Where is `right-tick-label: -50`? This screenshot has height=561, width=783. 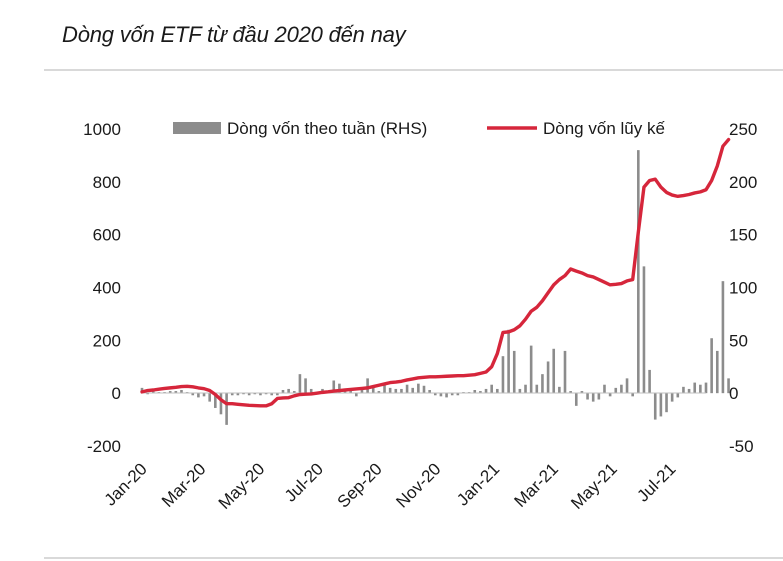
right-tick-label: -50 is located at coordinates (741, 446).